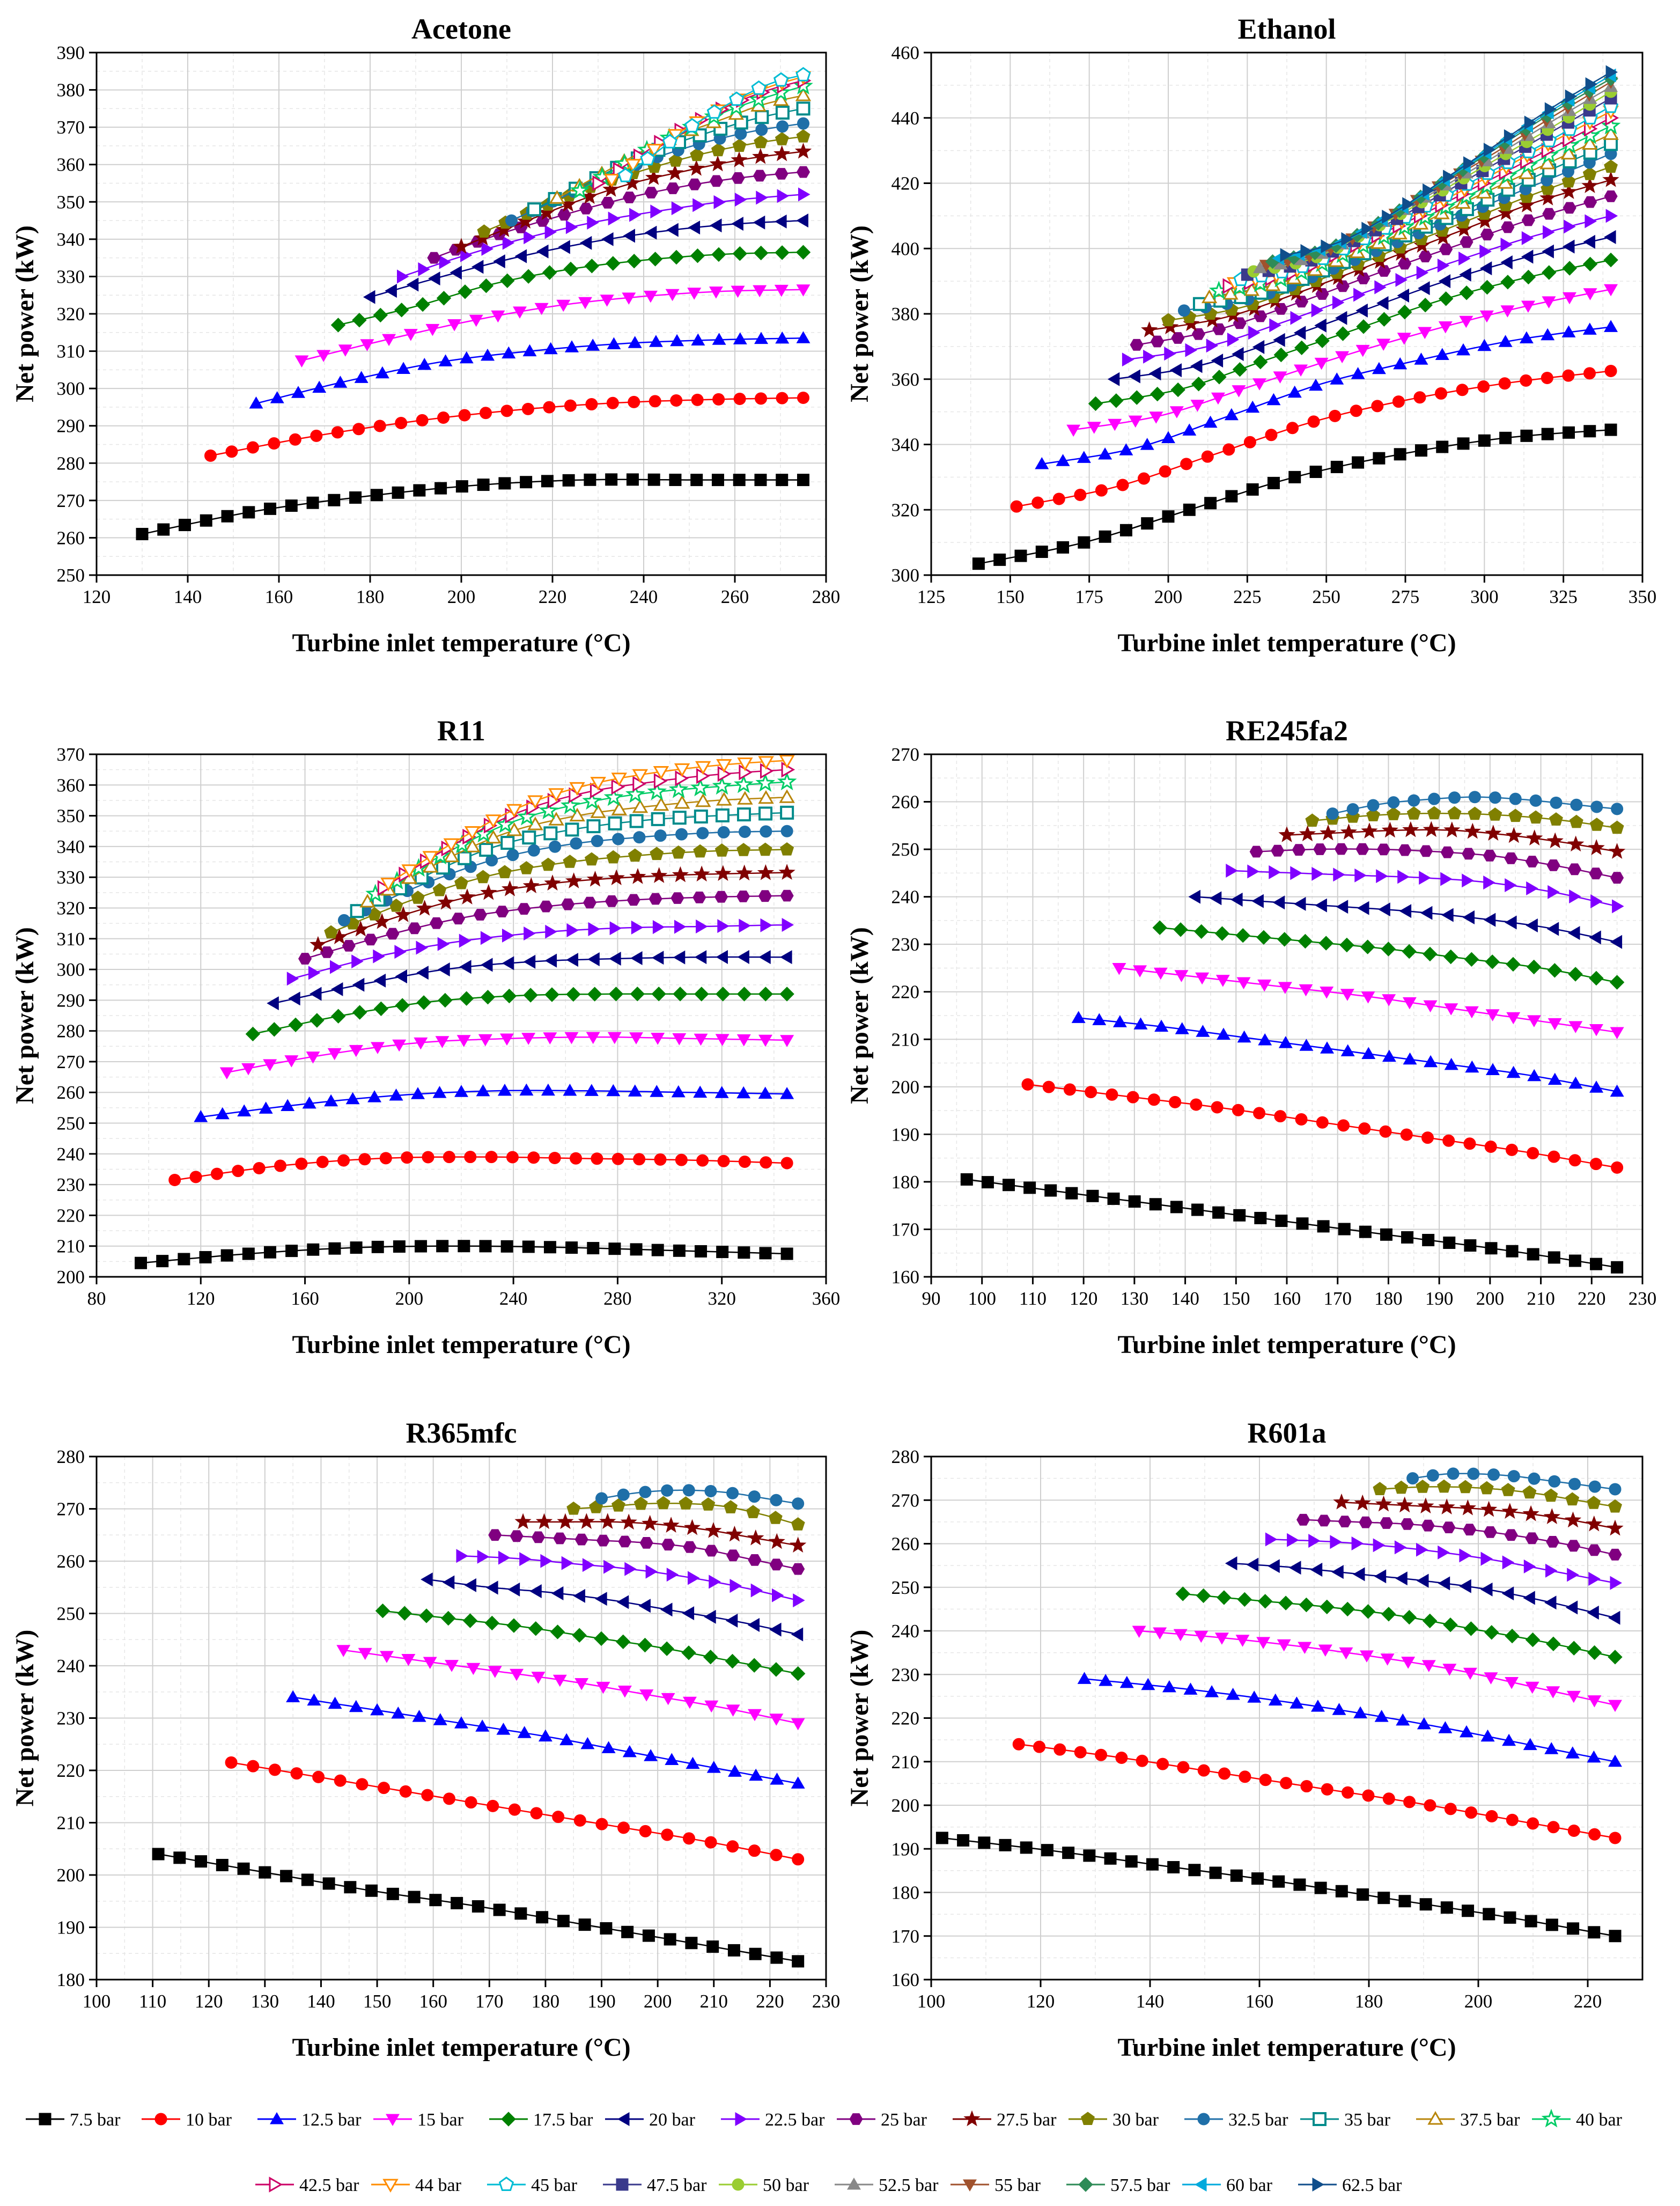 The image size is (1680, 2206). Describe the element at coordinates (905, 944) in the screenshot. I see `y-tick-label: 230` at that location.